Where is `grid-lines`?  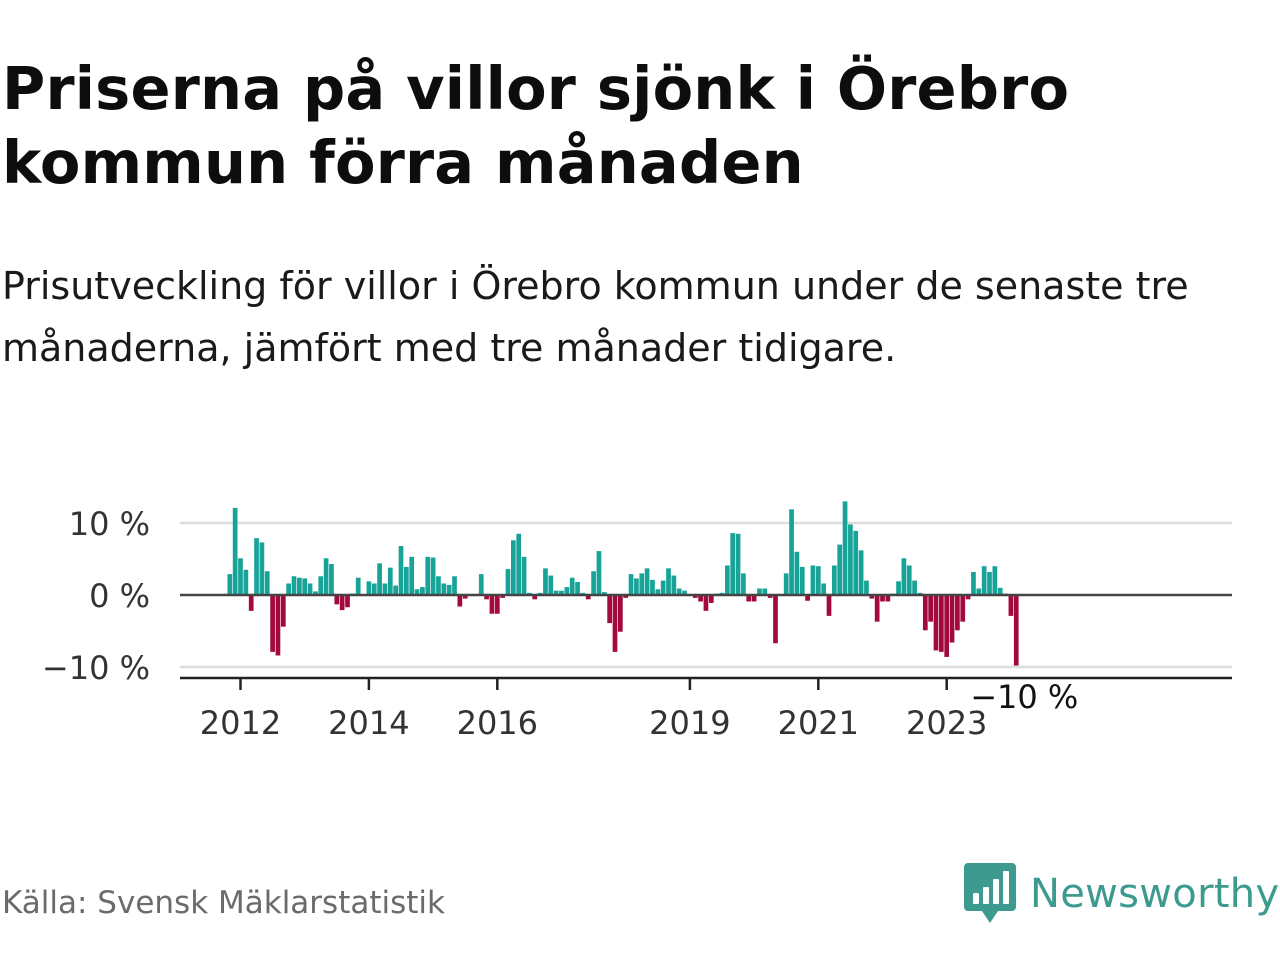
grid-lines is located at coordinates (706, 595).